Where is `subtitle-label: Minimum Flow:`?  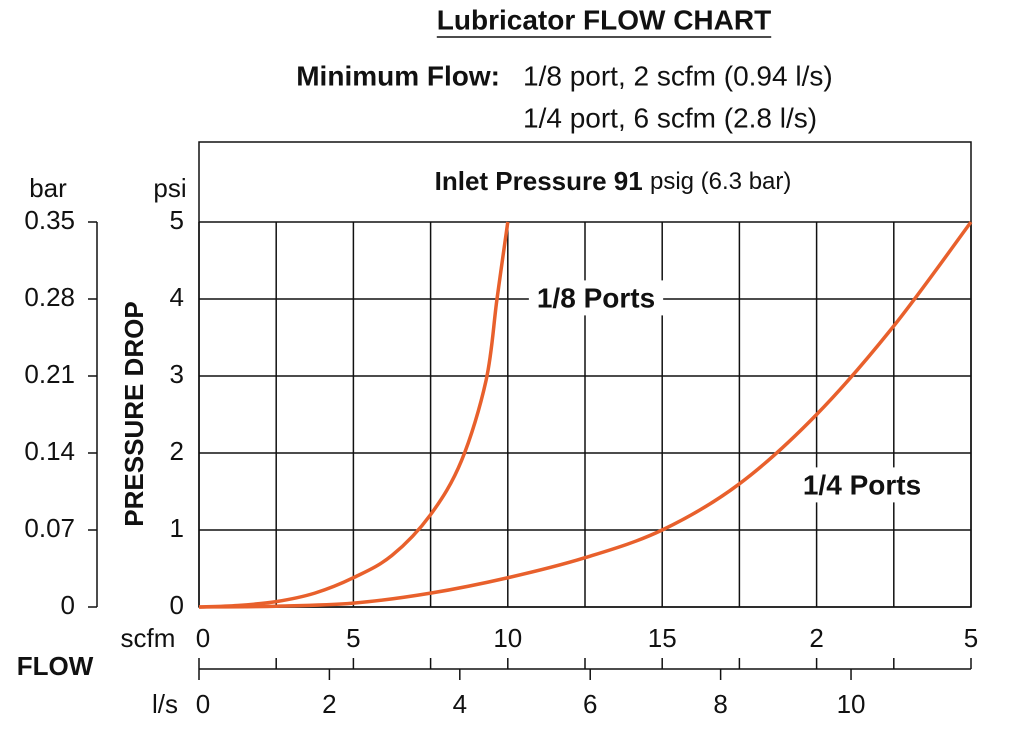 subtitle-label: Minimum Flow: is located at coordinates (398, 75).